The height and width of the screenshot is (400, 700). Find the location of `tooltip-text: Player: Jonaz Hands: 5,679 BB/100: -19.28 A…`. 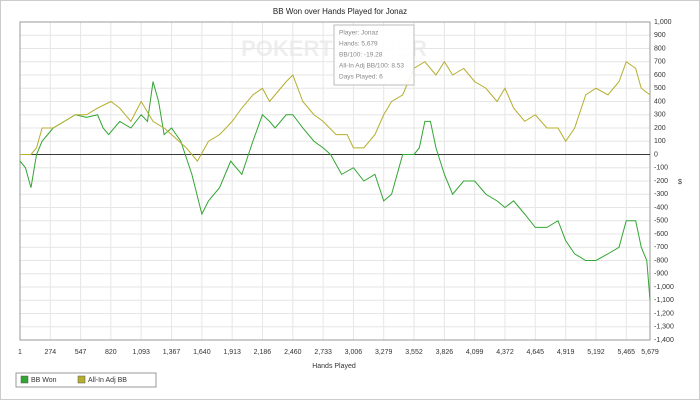

tooltip-text: Player: Jonaz Hands: 5,679 BB/100: -19.28 A… is located at coordinates (371, 55).